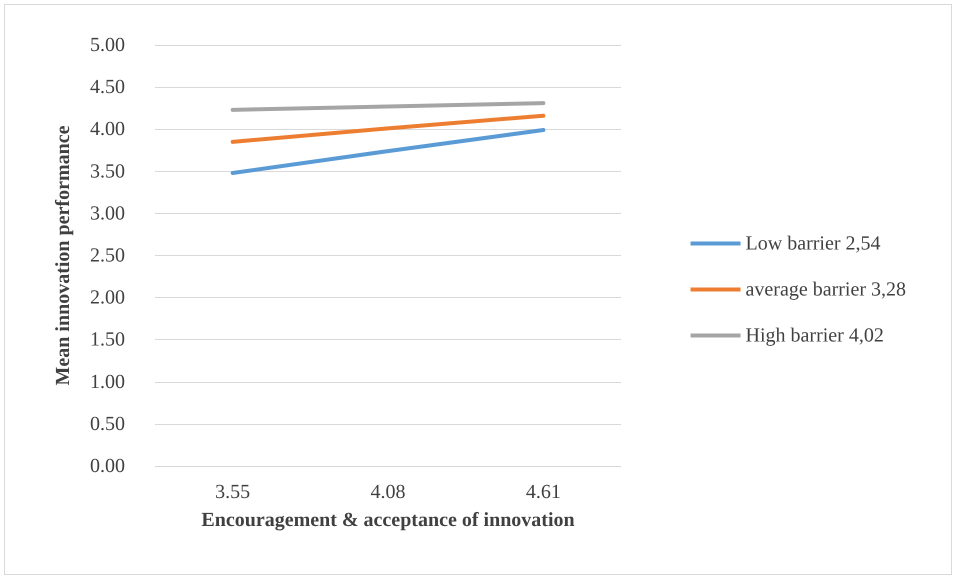 This screenshot has height=581, width=958. I want to click on legend-label: High barrier 4,02, so click(815, 335).